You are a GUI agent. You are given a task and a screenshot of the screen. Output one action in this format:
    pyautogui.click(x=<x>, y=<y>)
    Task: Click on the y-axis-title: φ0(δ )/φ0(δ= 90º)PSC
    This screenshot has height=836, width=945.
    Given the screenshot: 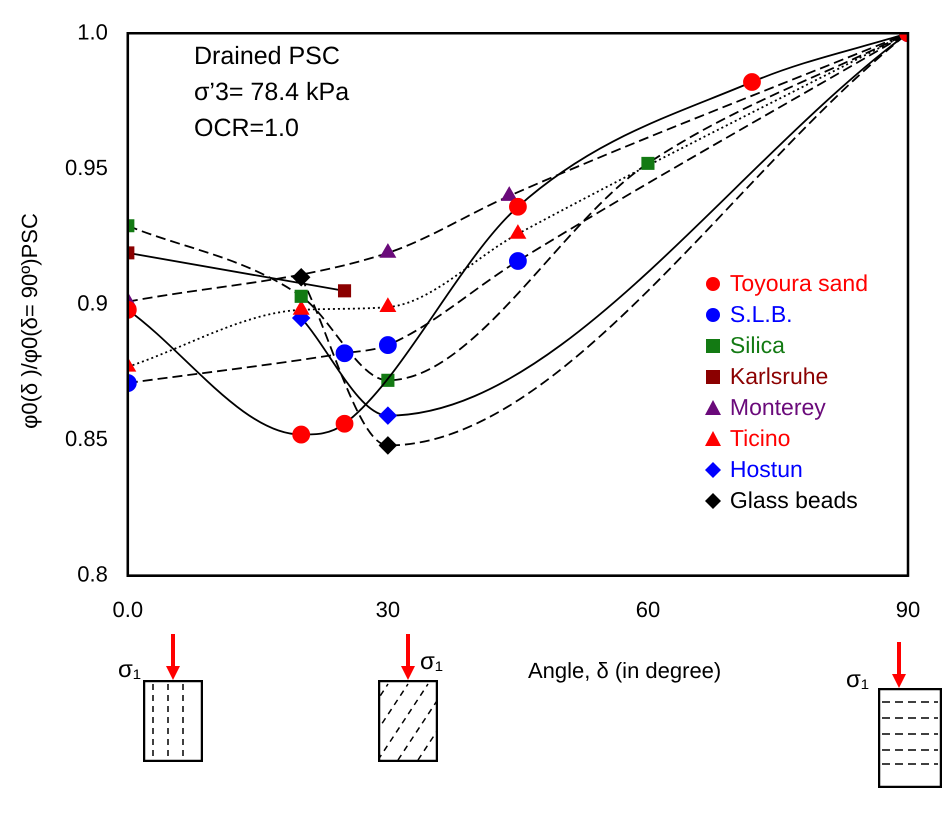 What is the action you would take?
    pyautogui.click(x=30, y=321)
    